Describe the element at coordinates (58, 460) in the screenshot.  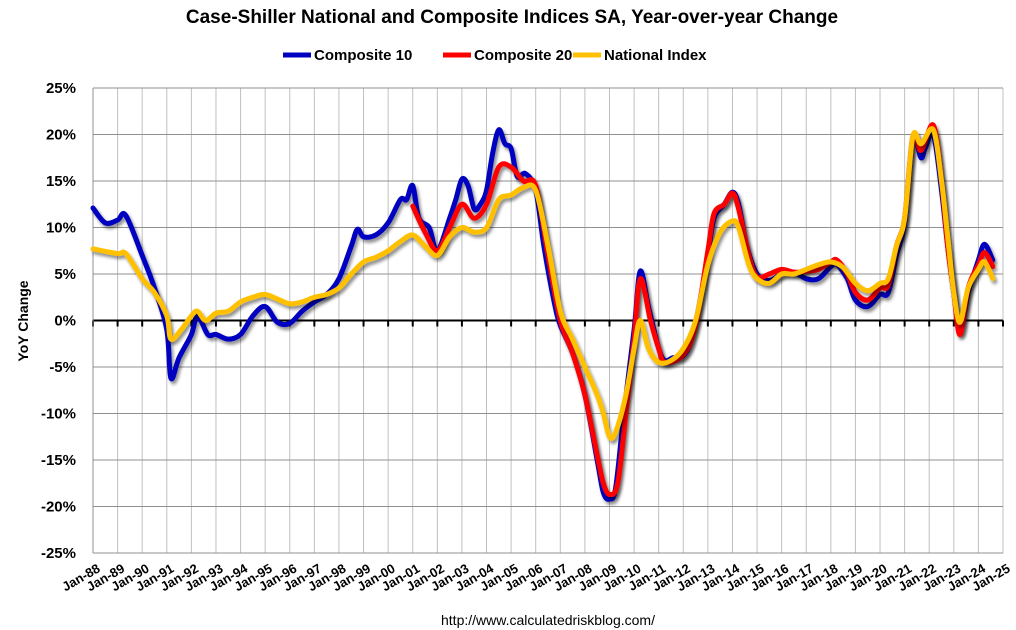
I see `y-tick-label: -15%` at that location.